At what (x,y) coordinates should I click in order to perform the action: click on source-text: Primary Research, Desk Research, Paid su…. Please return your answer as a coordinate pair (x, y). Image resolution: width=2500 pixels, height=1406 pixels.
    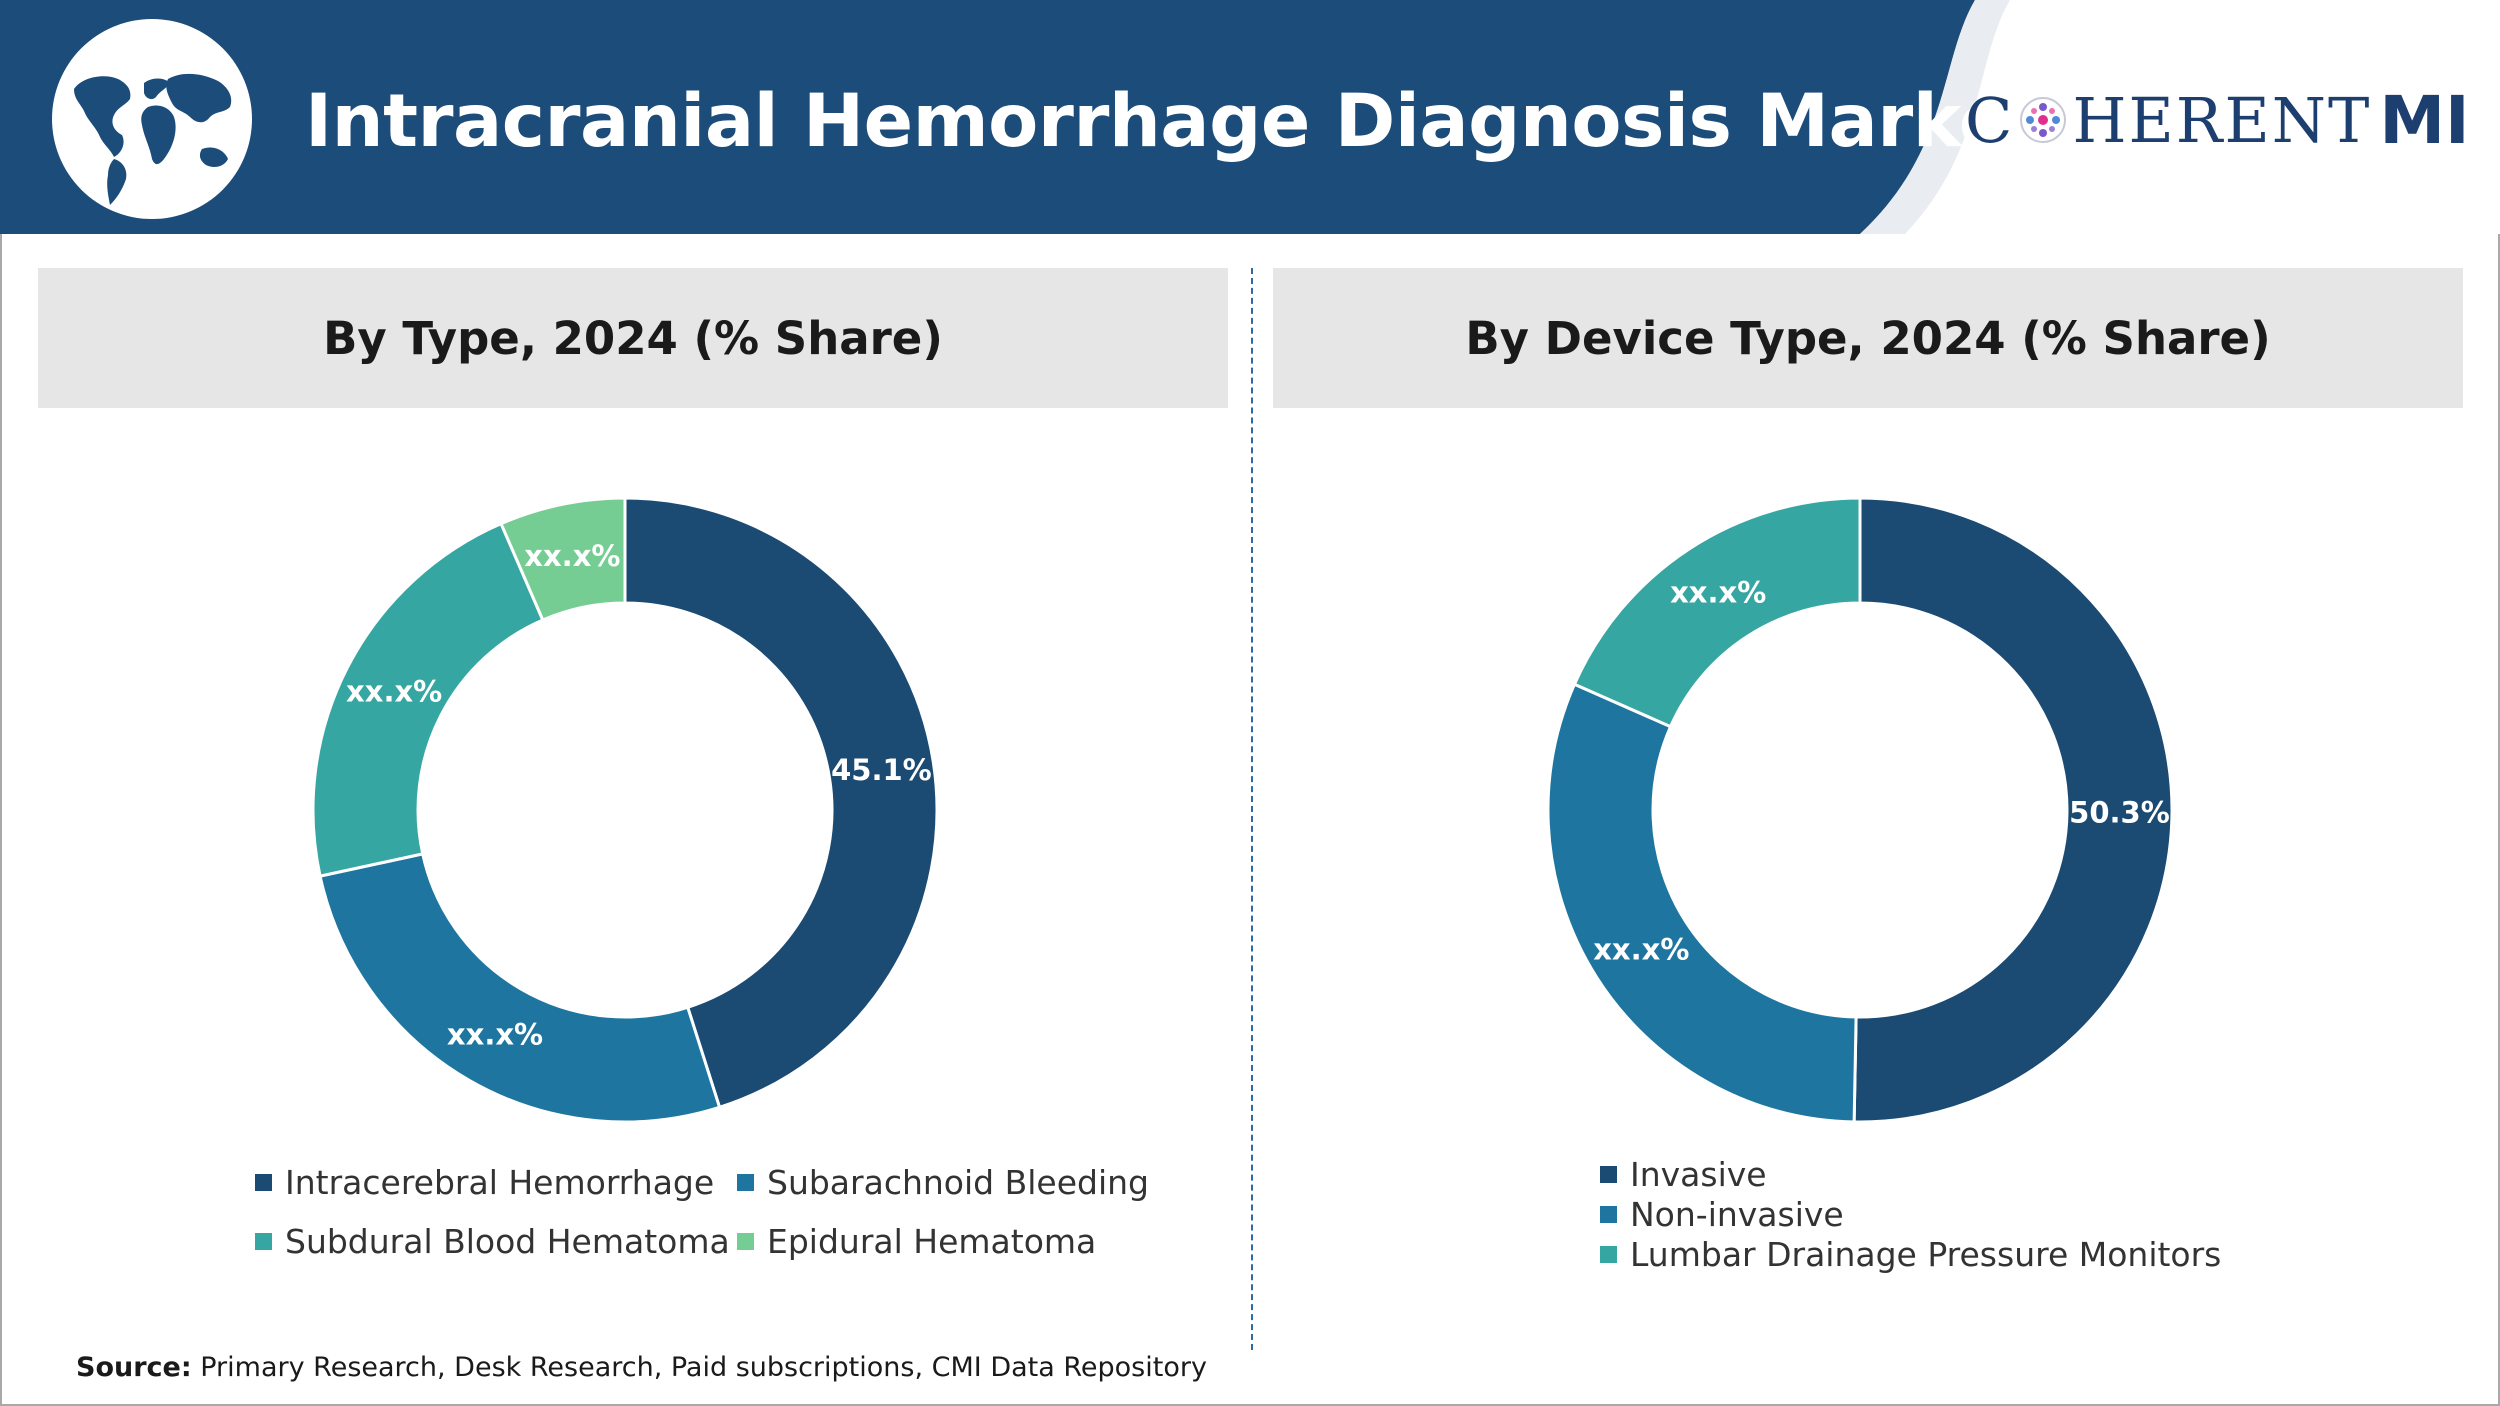
    Looking at the image, I should click on (699, 1367).